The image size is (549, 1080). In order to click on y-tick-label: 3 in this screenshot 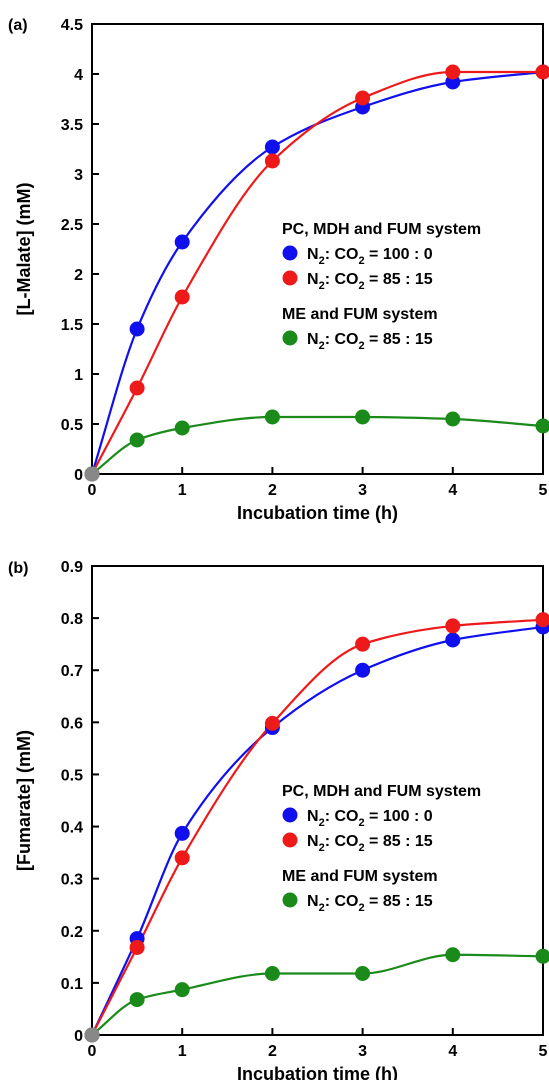, I will do `click(78, 175)`.